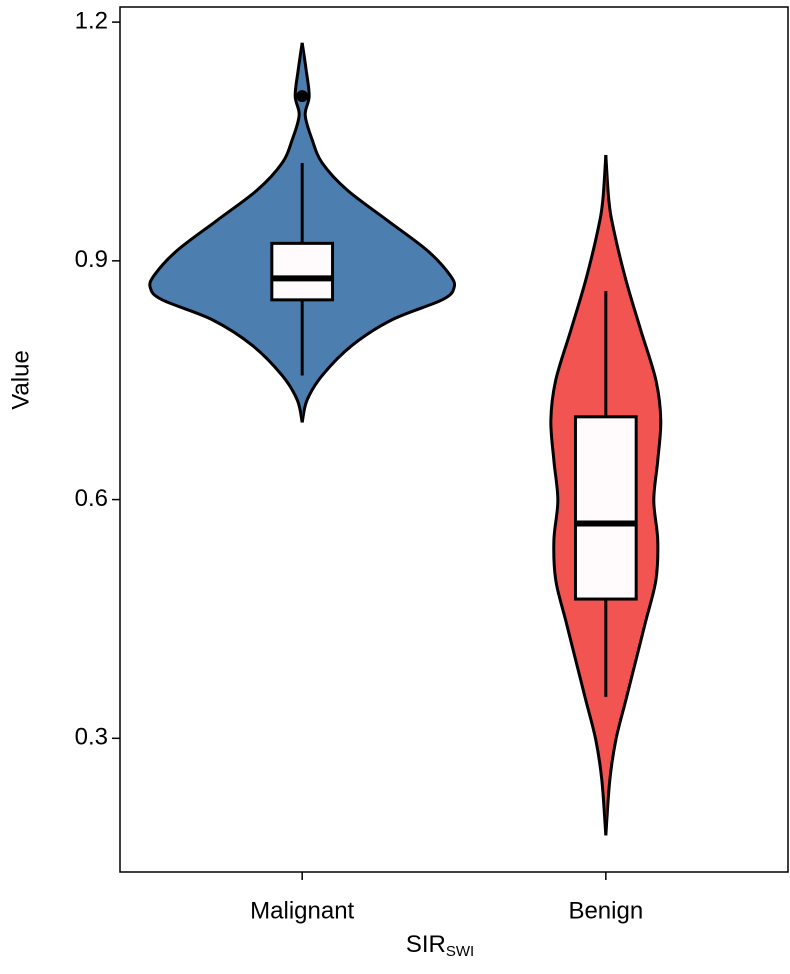 Image resolution: width=790 pixels, height=974 pixels. What do you see at coordinates (302, 910) in the screenshot?
I see `x-tick-label: Malignant` at bounding box center [302, 910].